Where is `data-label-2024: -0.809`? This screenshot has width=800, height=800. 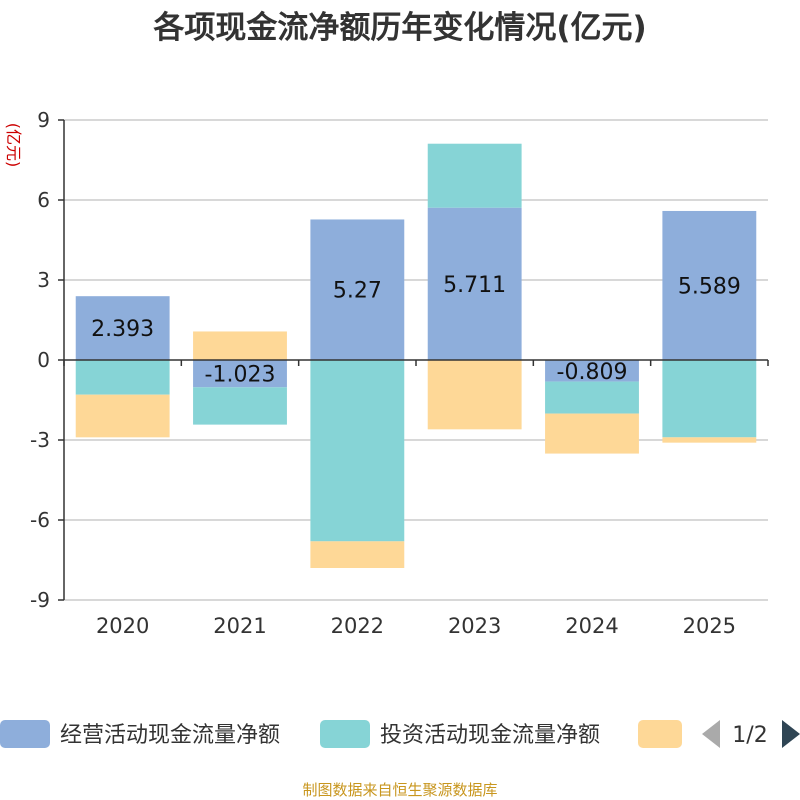
data-label-2024: -0.809 is located at coordinates (592, 372).